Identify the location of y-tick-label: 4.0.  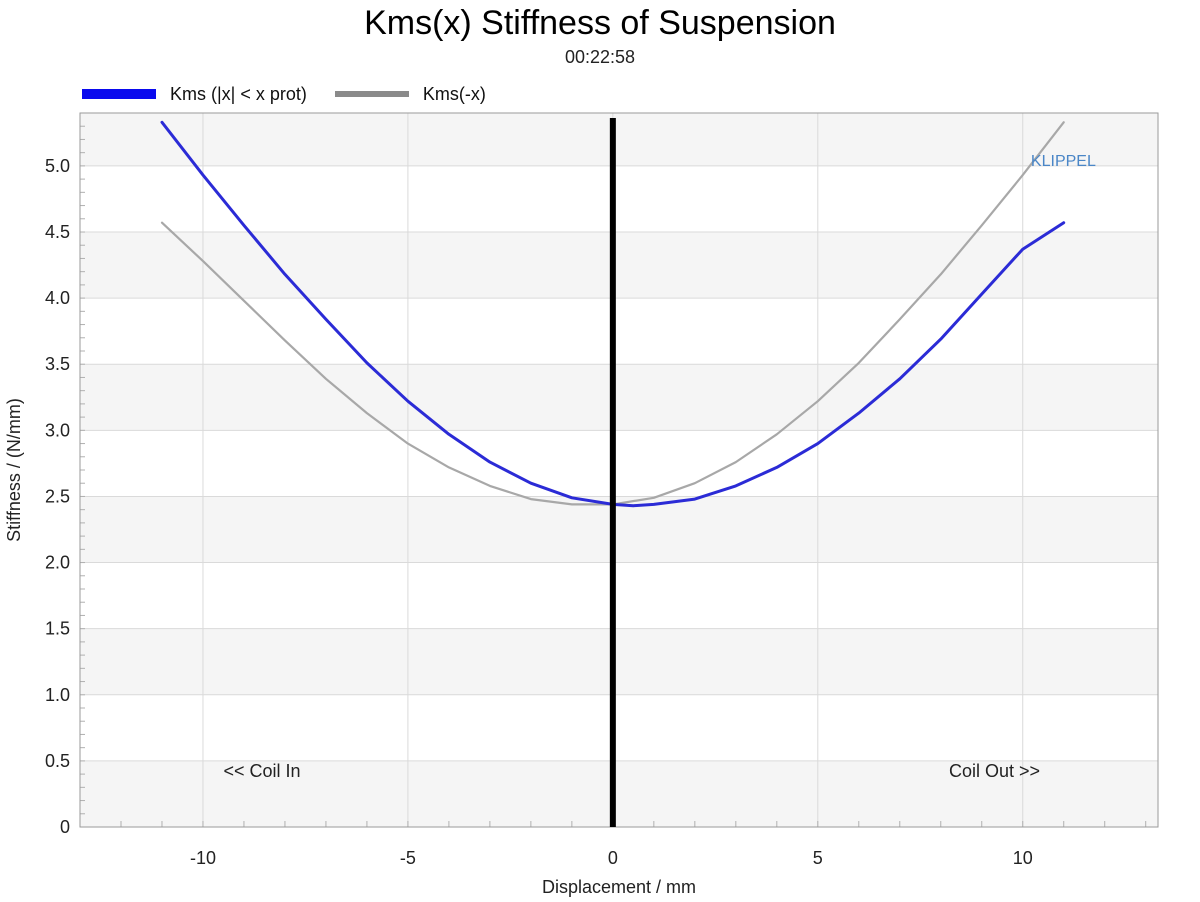
(57, 298).